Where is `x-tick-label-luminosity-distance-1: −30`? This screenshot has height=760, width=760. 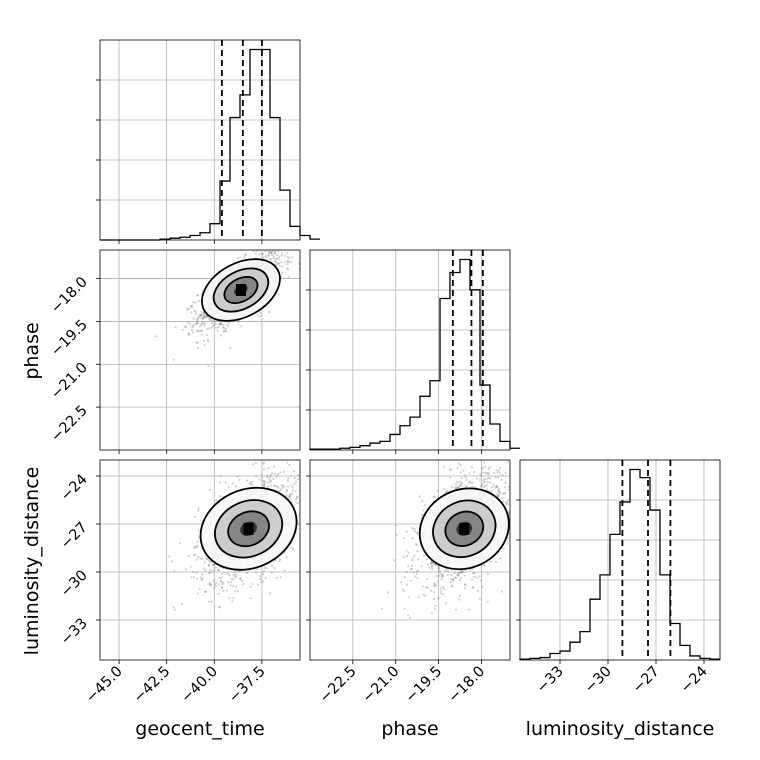
x-tick-label-luminosity-distance-1: −30 is located at coordinates (598, 680).